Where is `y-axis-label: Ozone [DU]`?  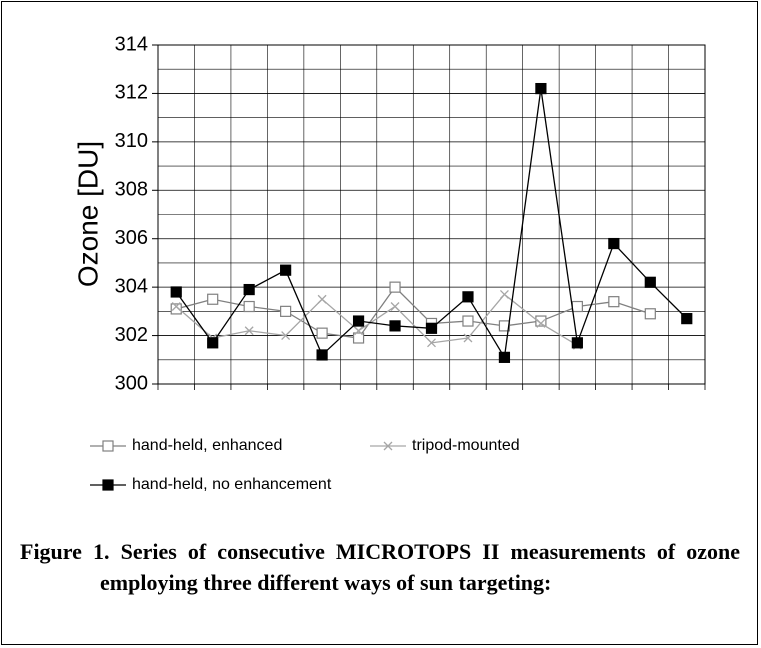
y-axis-label: Ozone [DU] is located at coordinates (87, 214).